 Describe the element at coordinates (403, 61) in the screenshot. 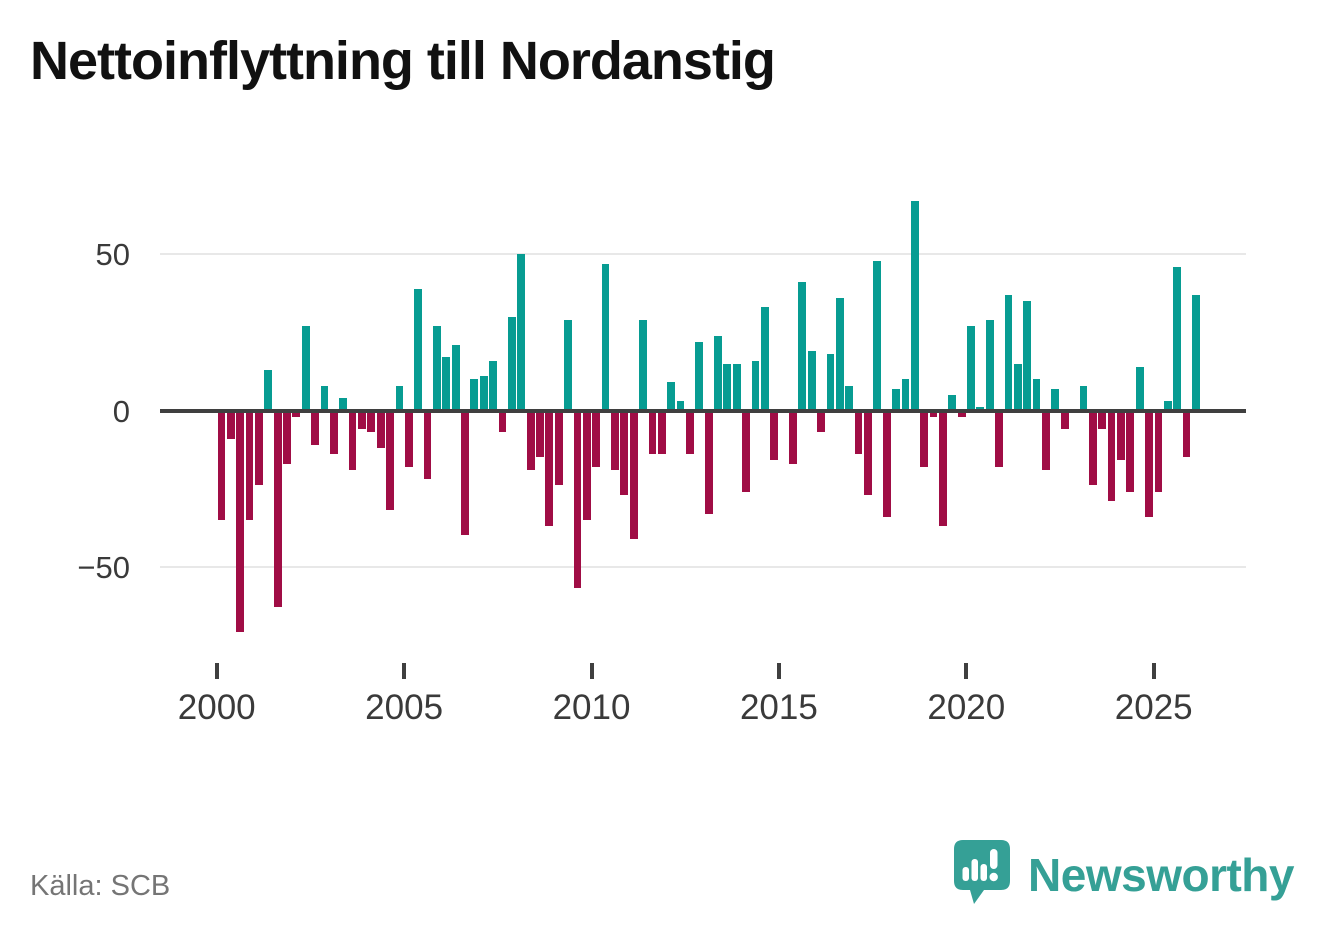

I see `page-title: Nettoinflyttning till Nordanstig` at that location.